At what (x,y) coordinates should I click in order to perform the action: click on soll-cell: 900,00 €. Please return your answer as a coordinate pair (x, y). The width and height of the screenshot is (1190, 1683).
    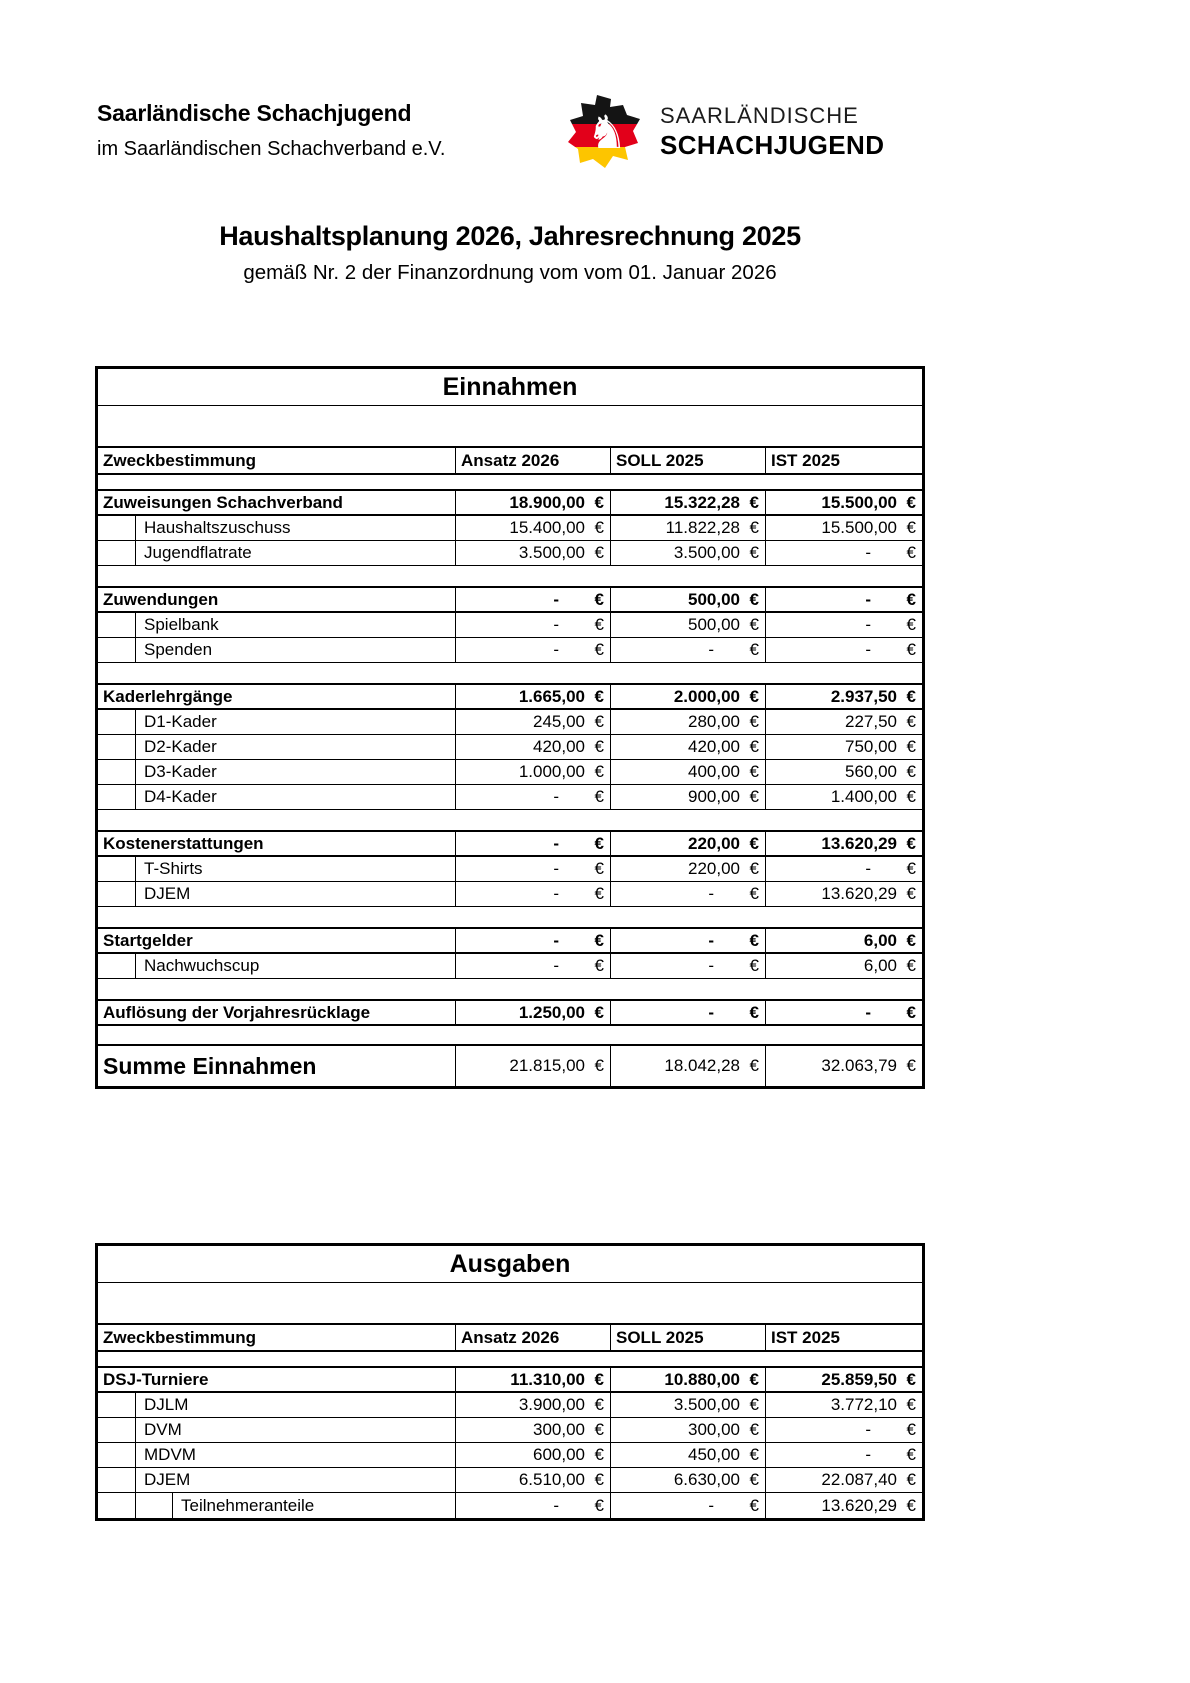
    Looking at the image, I should click on (688, 797).